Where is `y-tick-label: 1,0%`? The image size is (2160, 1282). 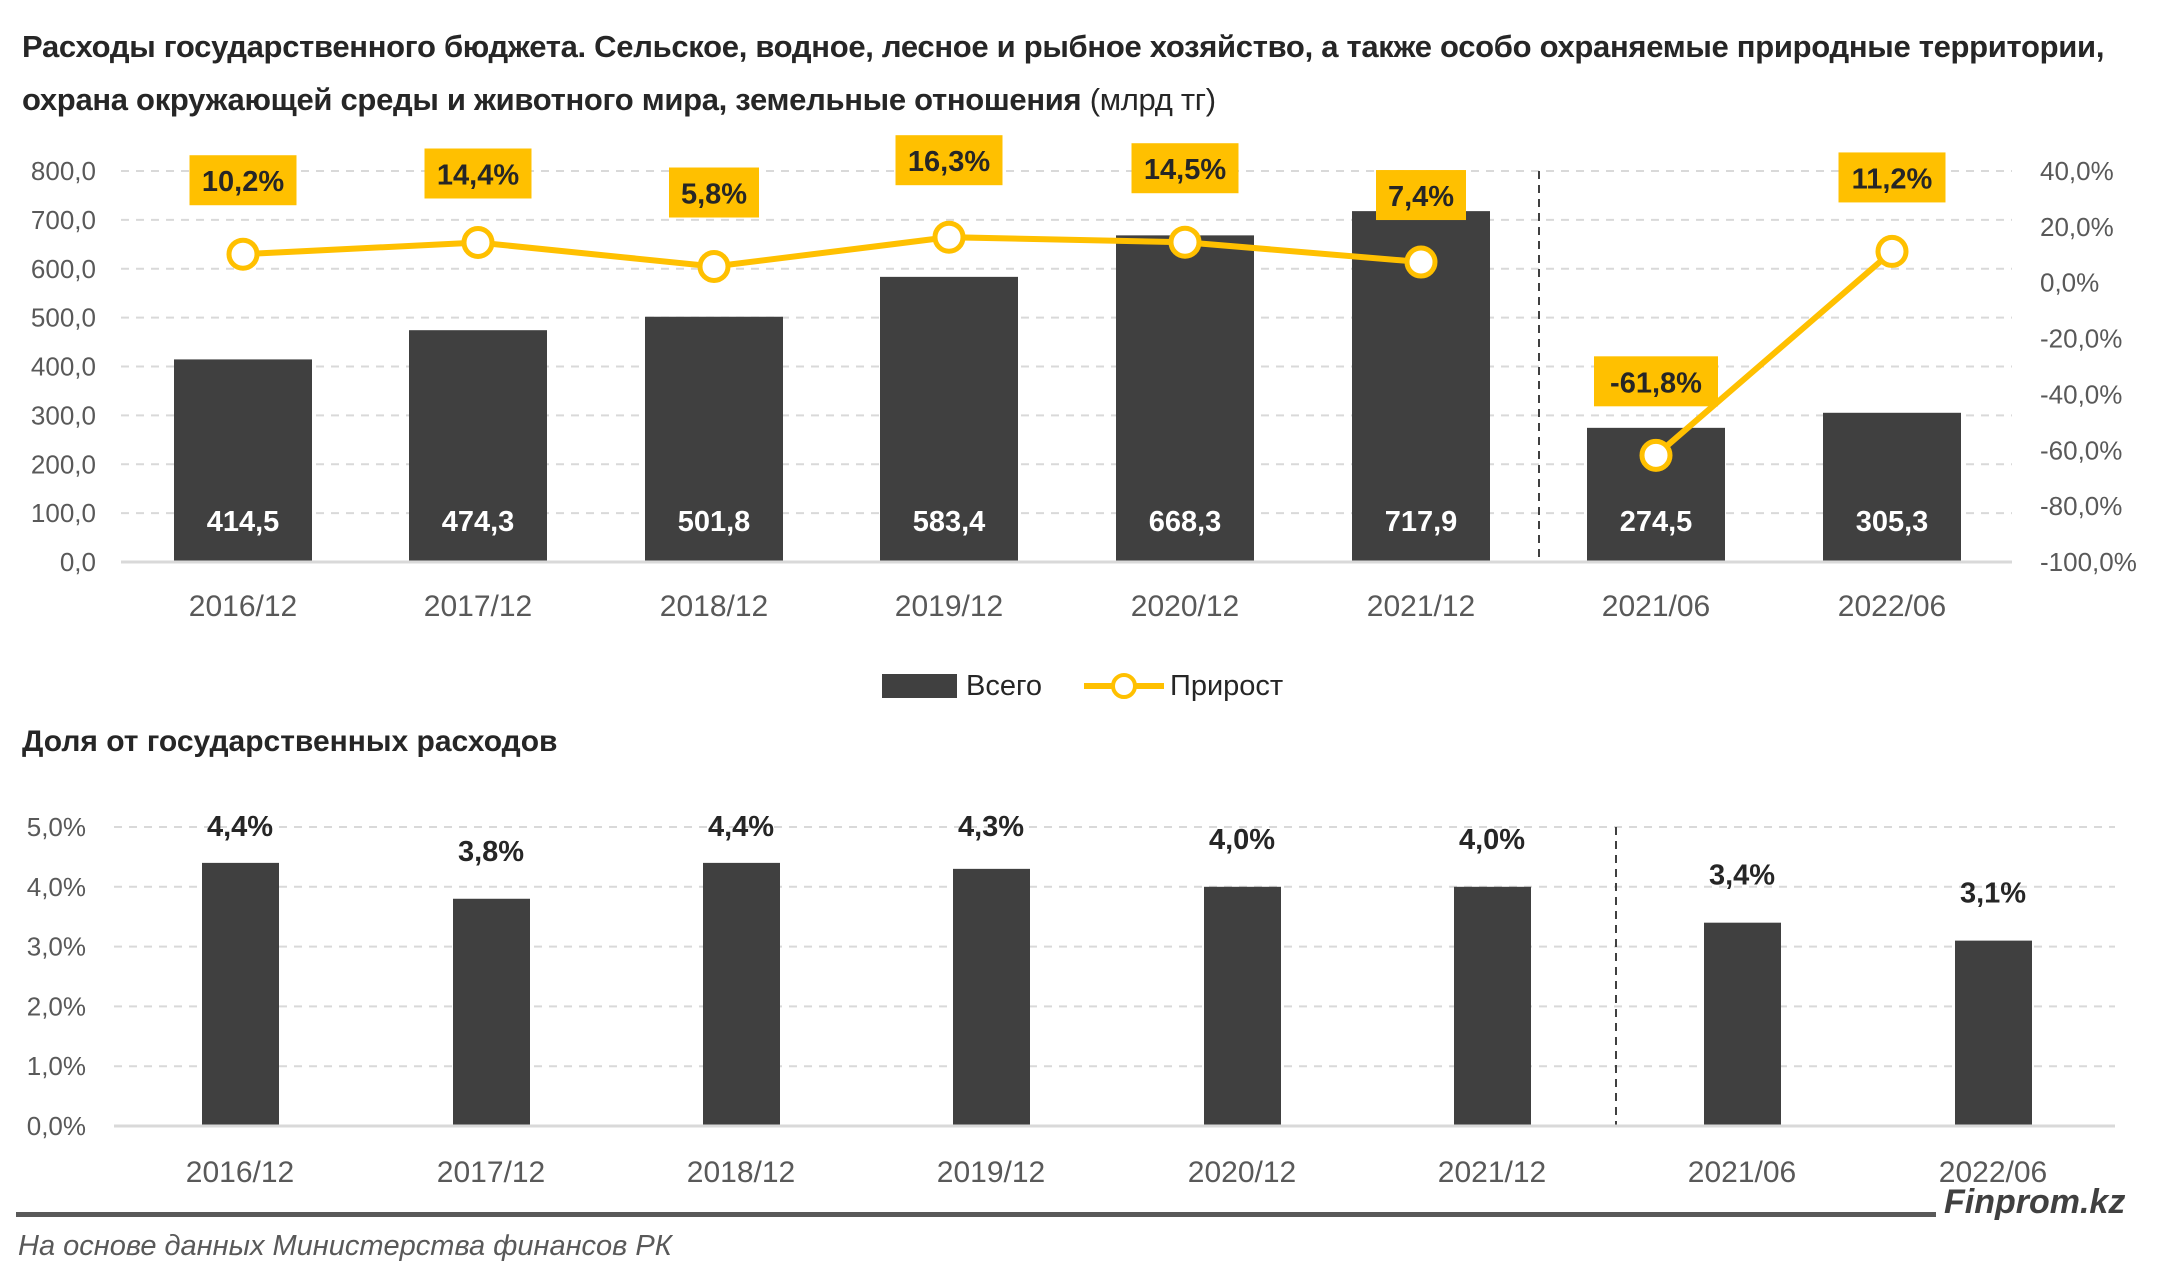 y-tick-label: 1,0% is located at coordinates (56, 1066).